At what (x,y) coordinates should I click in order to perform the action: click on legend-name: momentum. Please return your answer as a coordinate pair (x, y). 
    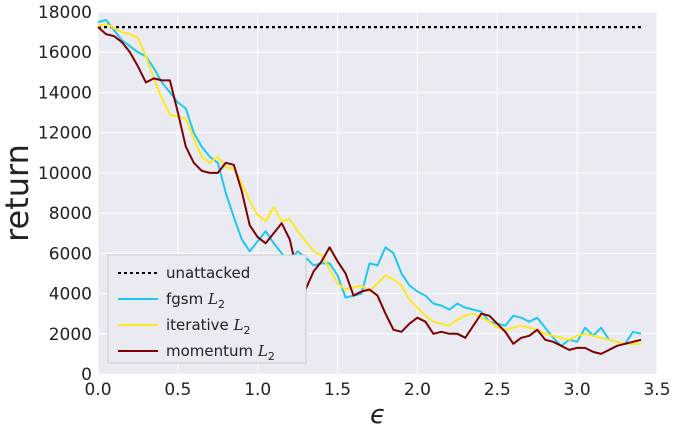
    Looking at the image, I should click on (212, 351).